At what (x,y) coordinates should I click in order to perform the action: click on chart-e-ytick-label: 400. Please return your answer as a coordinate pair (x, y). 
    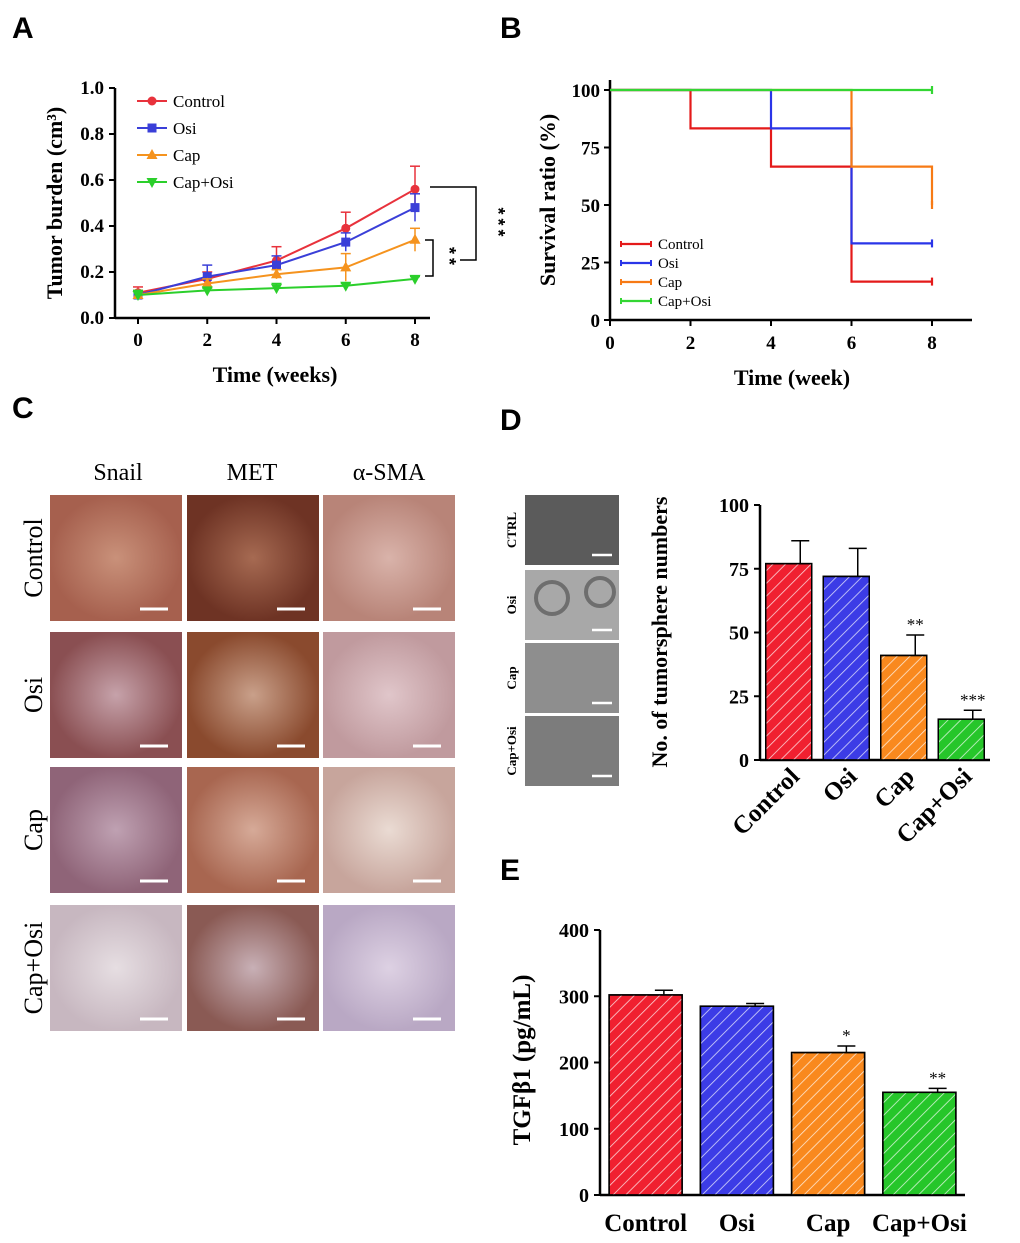
    Looking at the image, I should click on (574, 931).